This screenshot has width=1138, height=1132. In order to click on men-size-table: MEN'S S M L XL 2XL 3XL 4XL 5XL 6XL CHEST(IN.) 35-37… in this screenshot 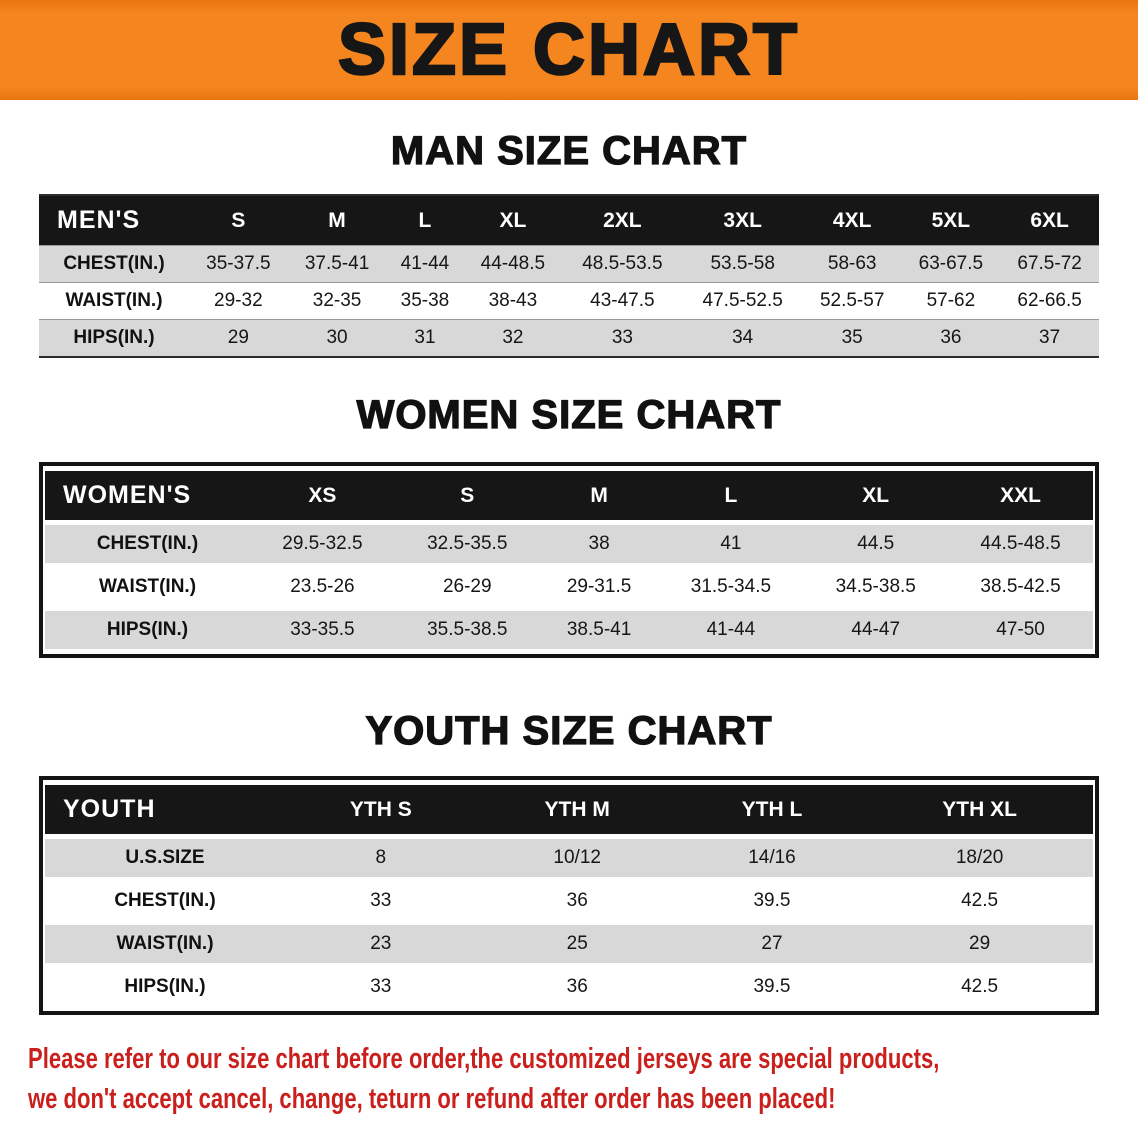, I will do `click(569, 276)`.